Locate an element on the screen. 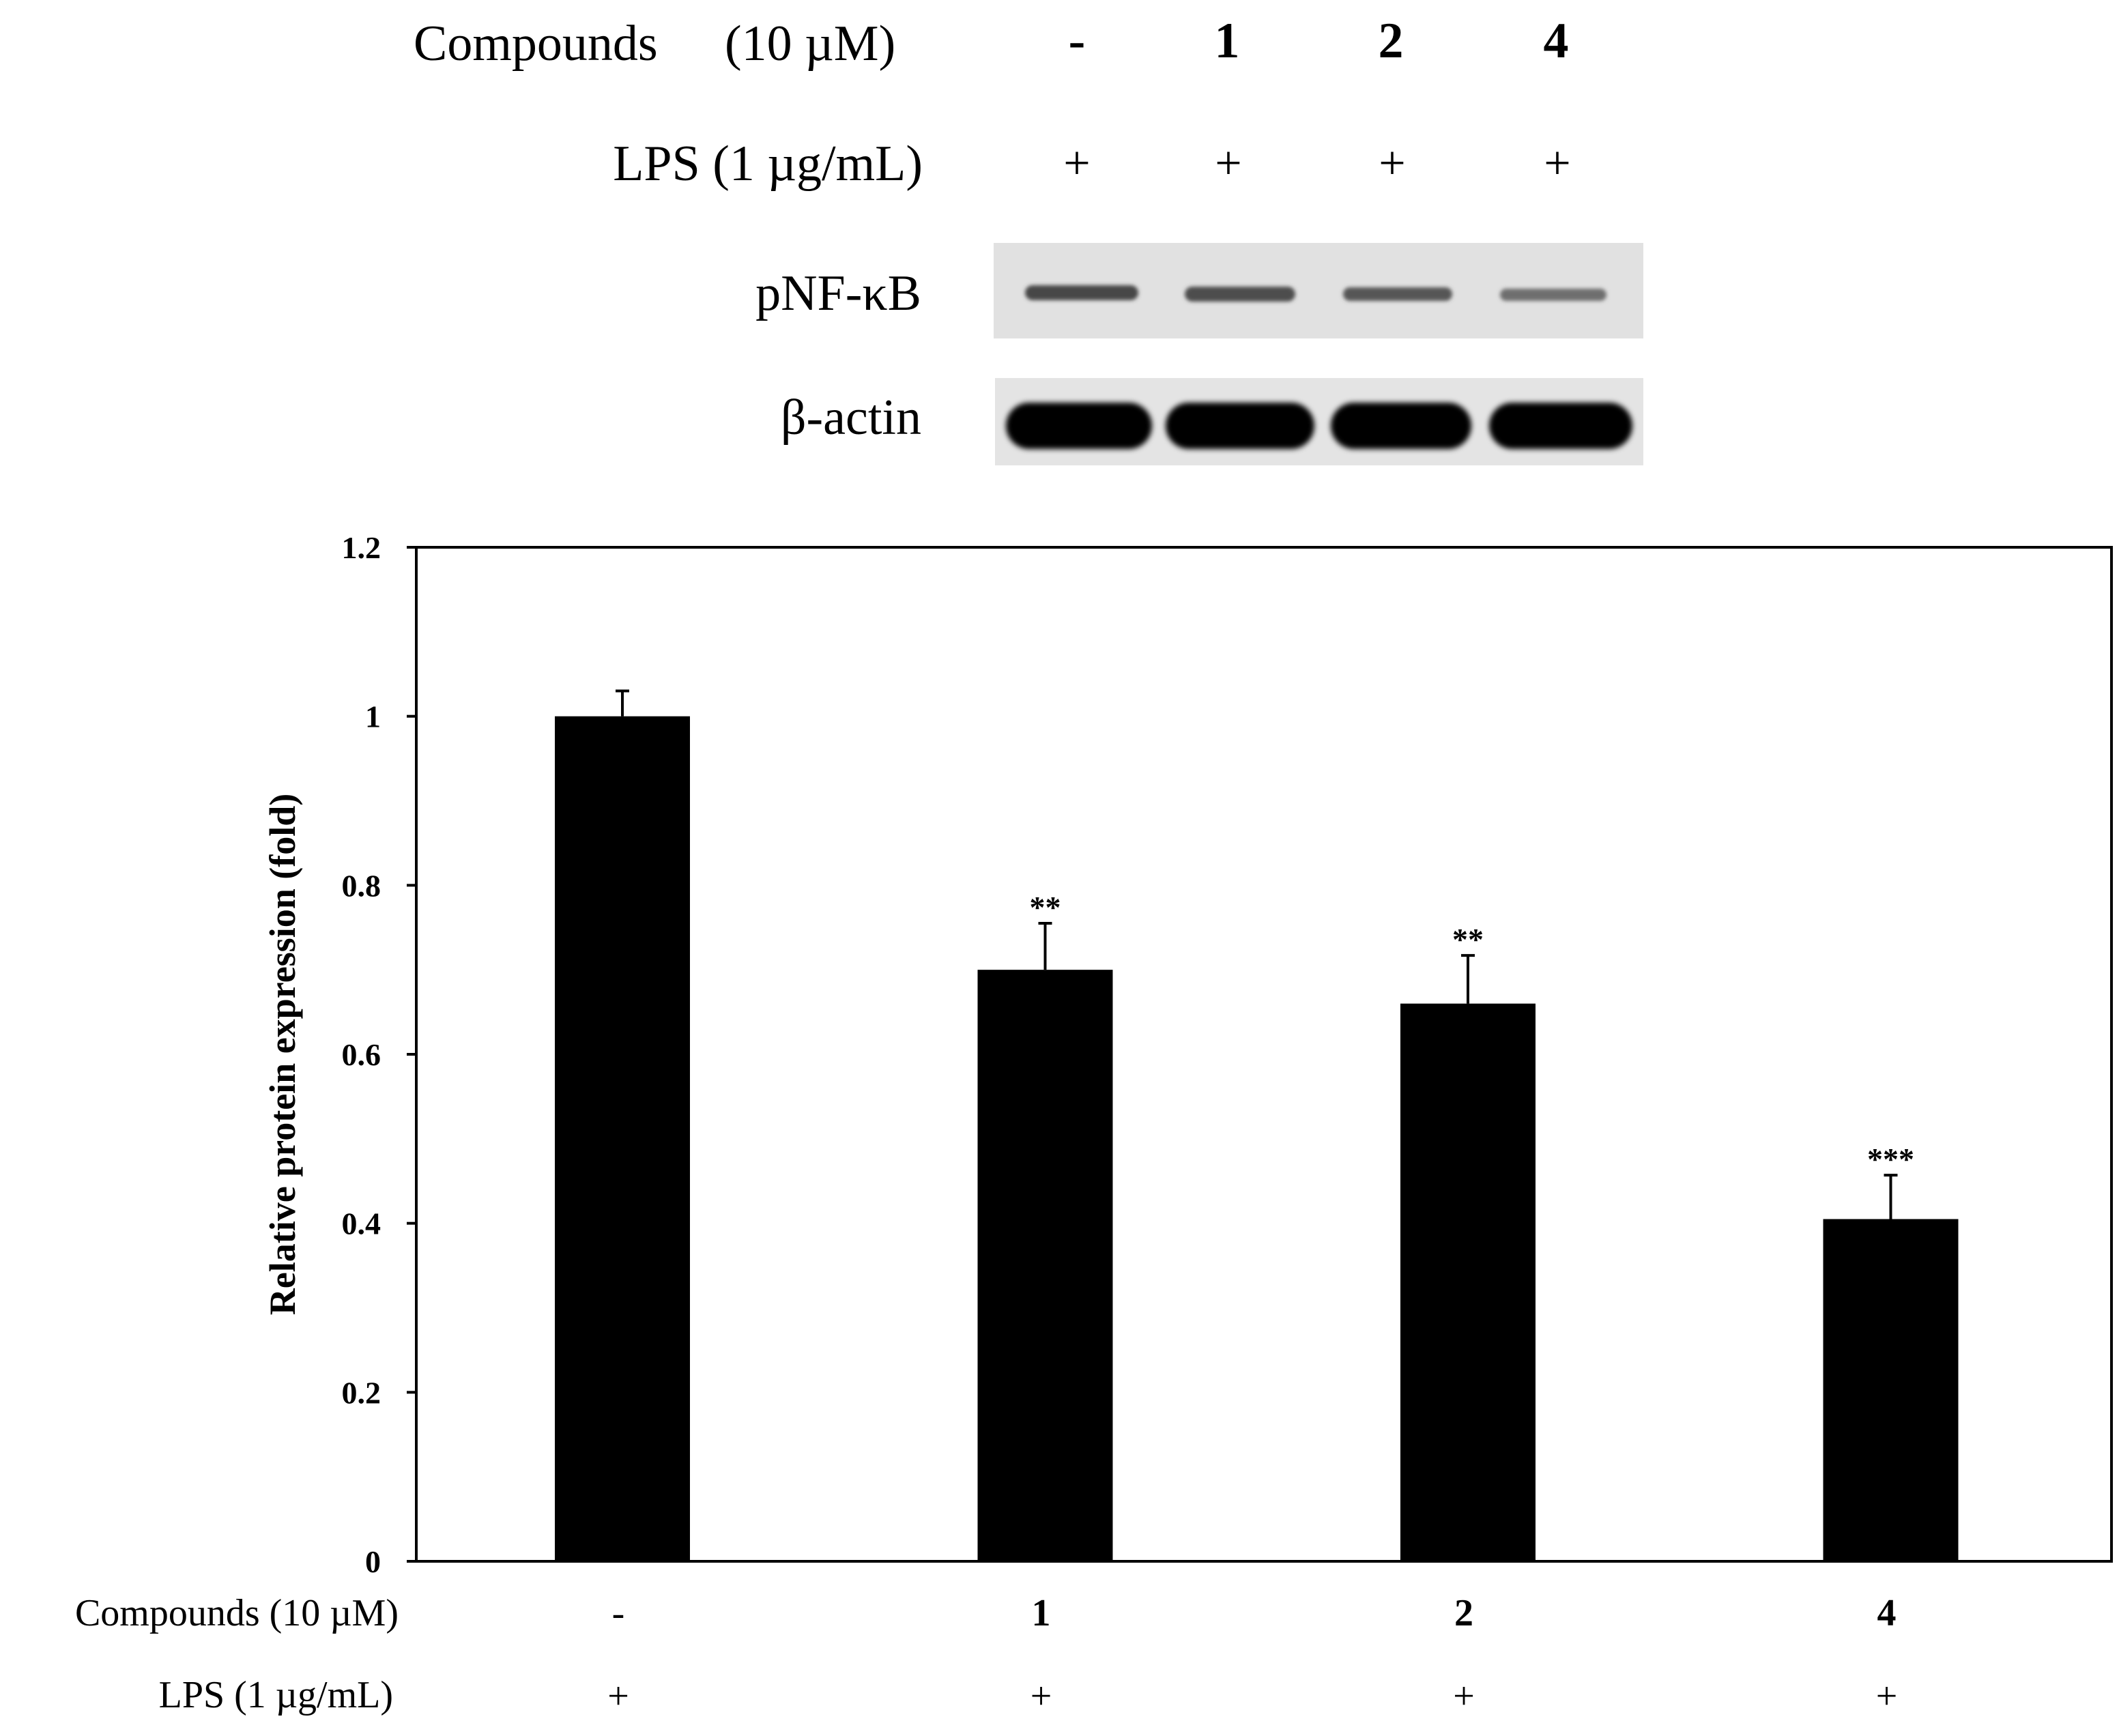 The width and height of the screenshot is (2119, 1736). blot-band-label-actin: β-actin is located at coordinates (851, 418).